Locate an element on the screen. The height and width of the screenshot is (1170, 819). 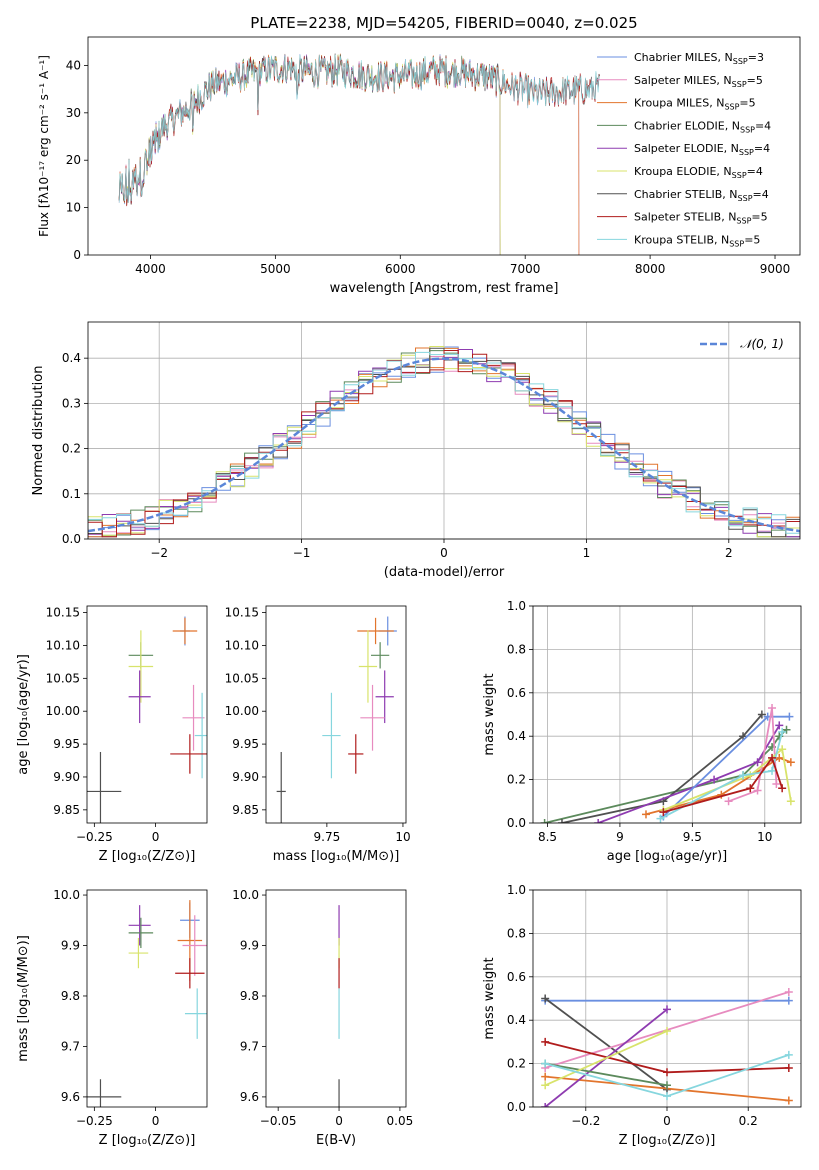
weight_vs_z-ytick-label: 0.8 is located at coordinates (516, 933).